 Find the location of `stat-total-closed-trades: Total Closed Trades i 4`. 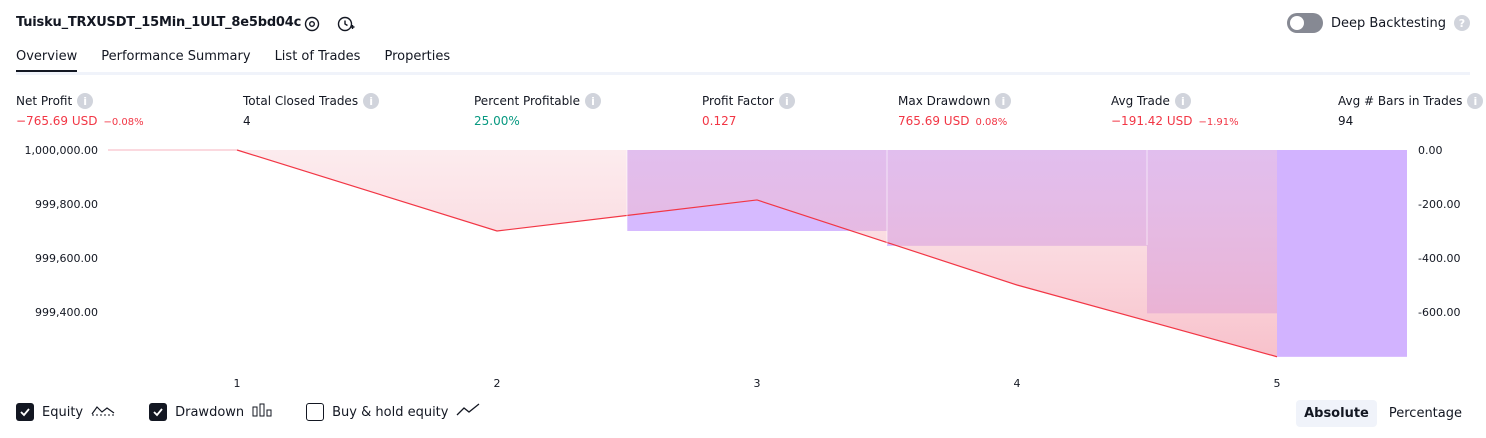

stat-total-closed-trades: Total Closed Trades i 4 is located at coordinates (311, 110).